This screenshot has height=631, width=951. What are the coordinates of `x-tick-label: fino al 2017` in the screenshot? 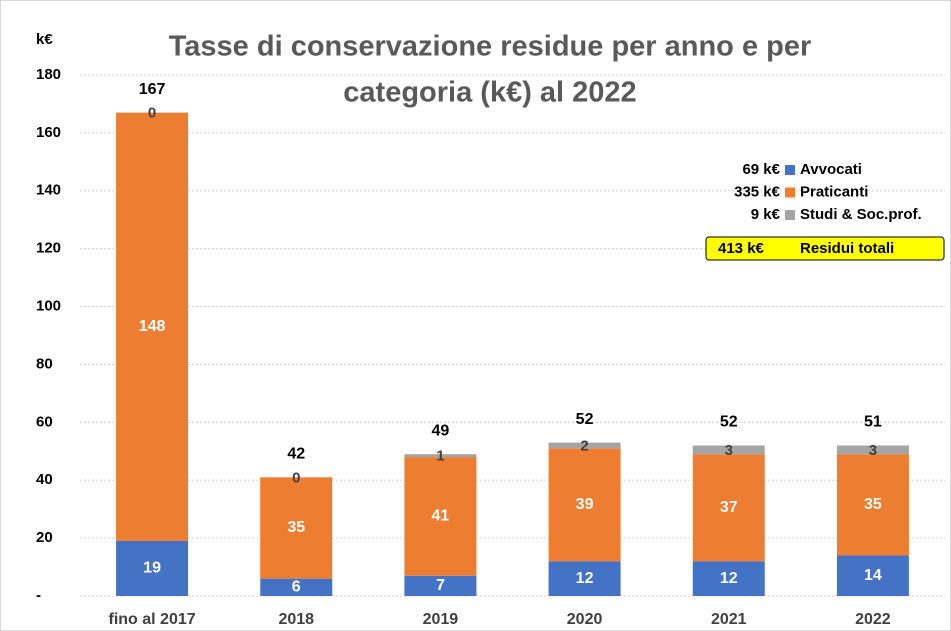 It's located at (152, 619).